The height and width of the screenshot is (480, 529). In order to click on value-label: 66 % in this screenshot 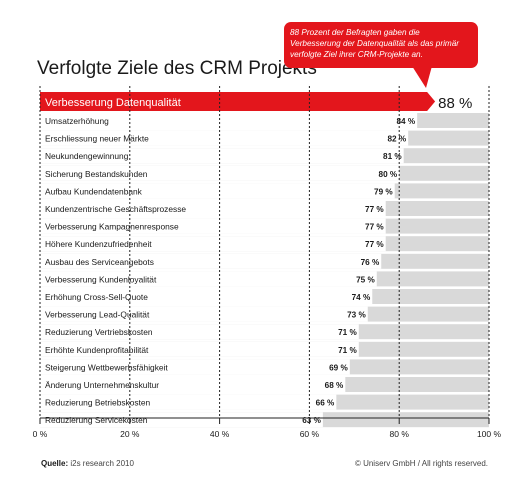, I will do `click(325, 403)`.